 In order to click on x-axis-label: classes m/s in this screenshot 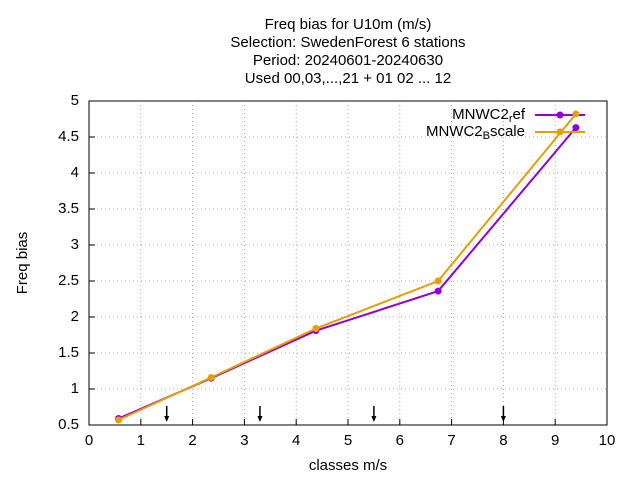, I will do `click(348, 465)`.